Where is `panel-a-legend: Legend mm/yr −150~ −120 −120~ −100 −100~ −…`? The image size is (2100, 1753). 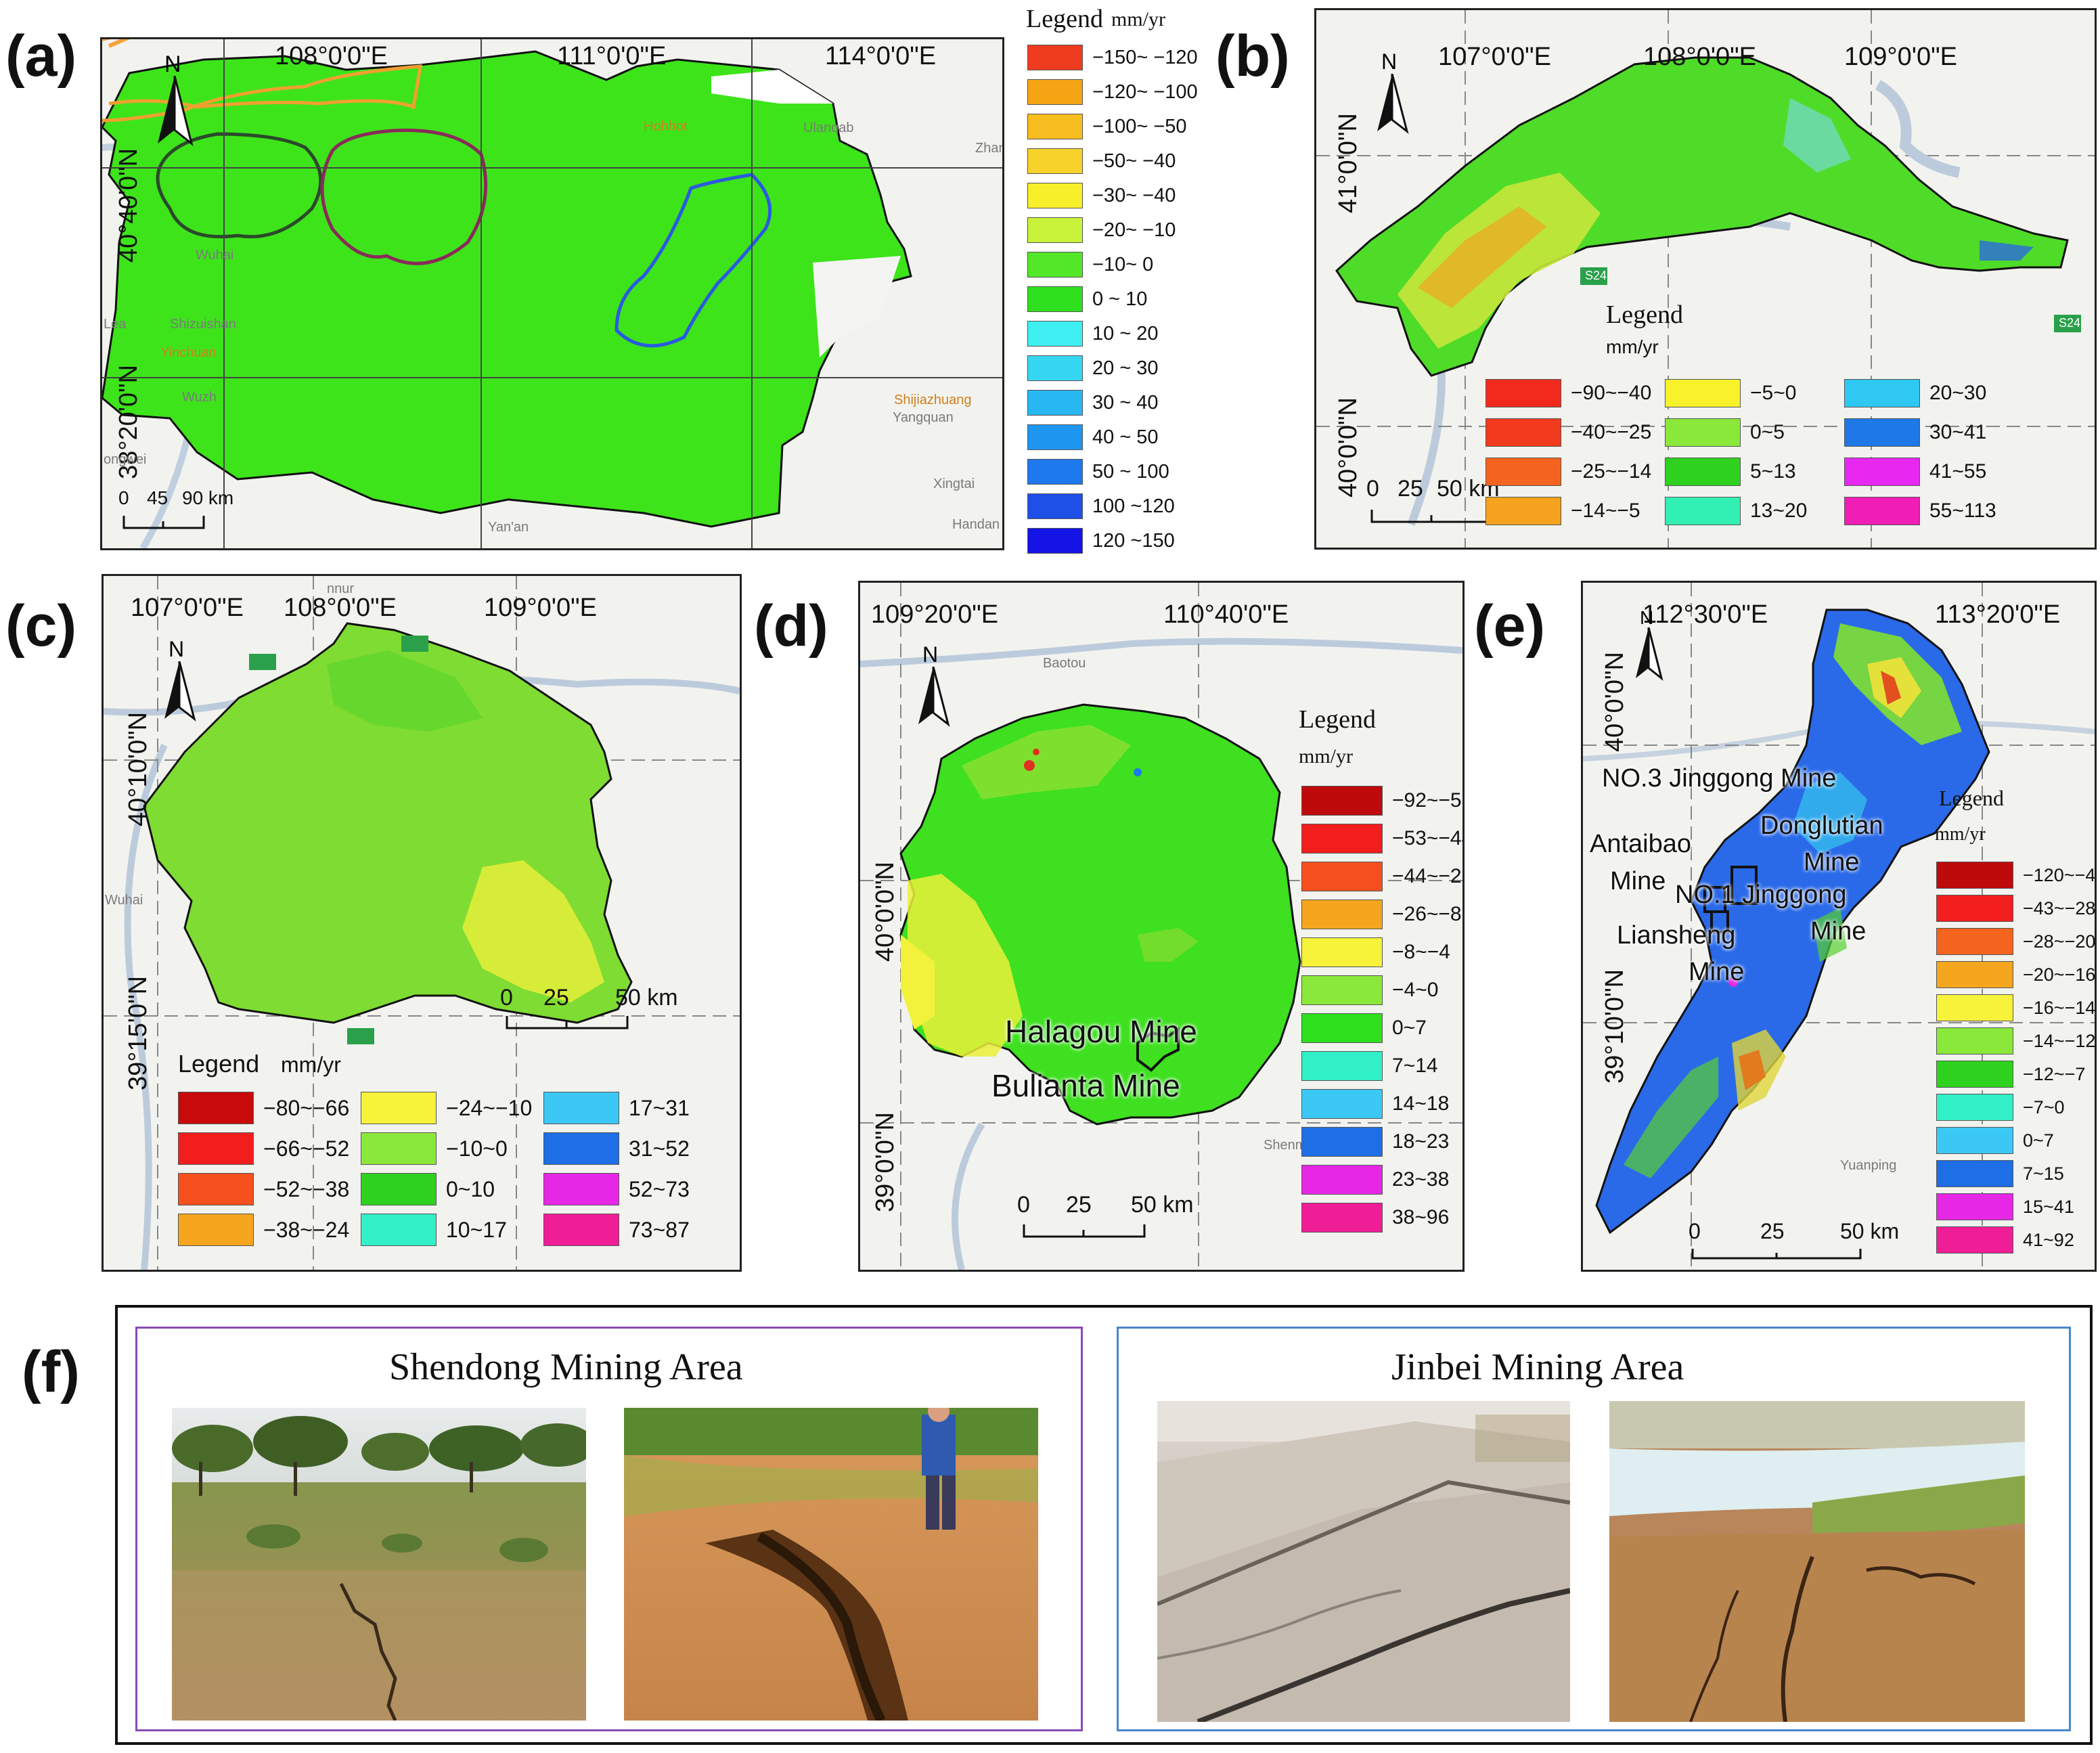 panel-a-legend: Legend mm/yr −150~ −120 −120~ −100 −100~ −… is located at coordinates (1116, 284).